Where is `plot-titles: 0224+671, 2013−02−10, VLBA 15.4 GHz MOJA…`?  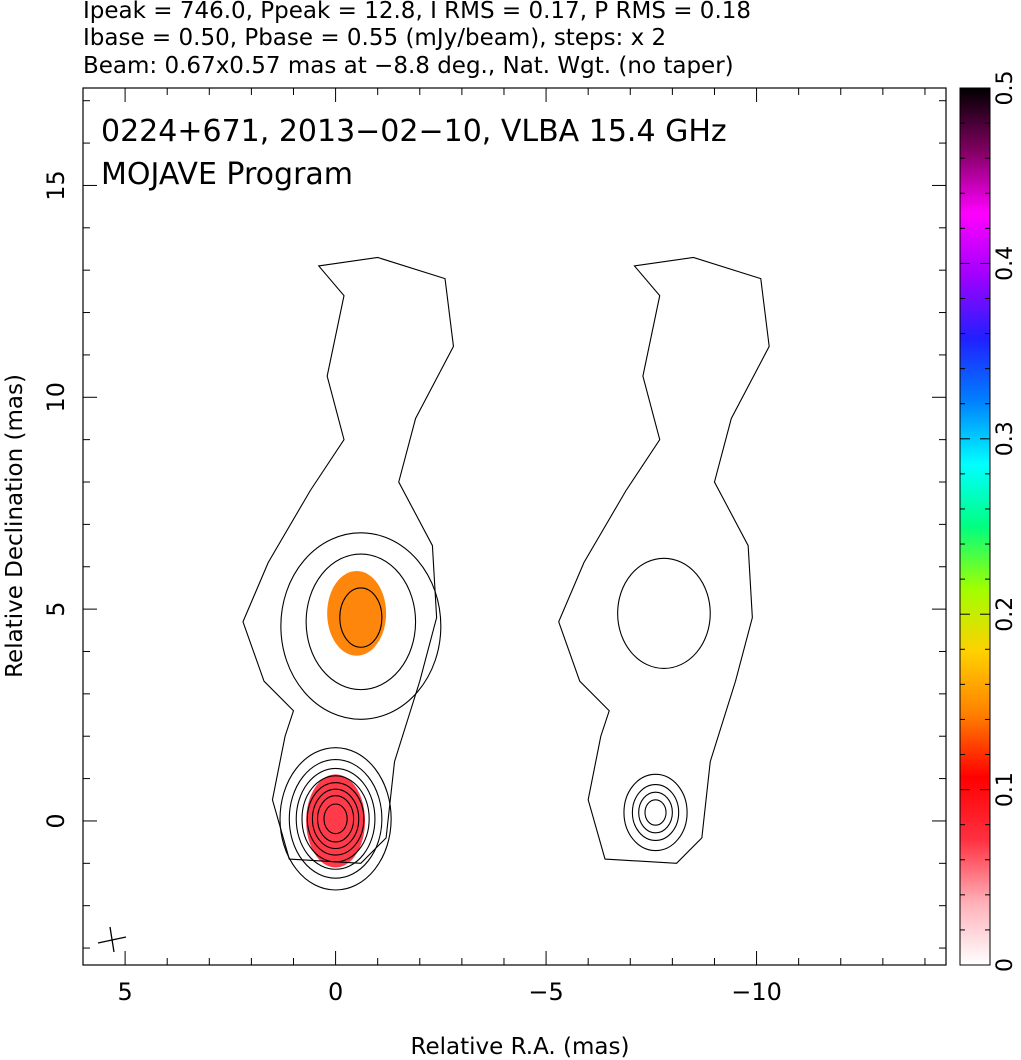 plot-titles: 0224+671, 2013−02−10, VLBA 15.4 GHz MOJA… is located at coordinates (414, 153).